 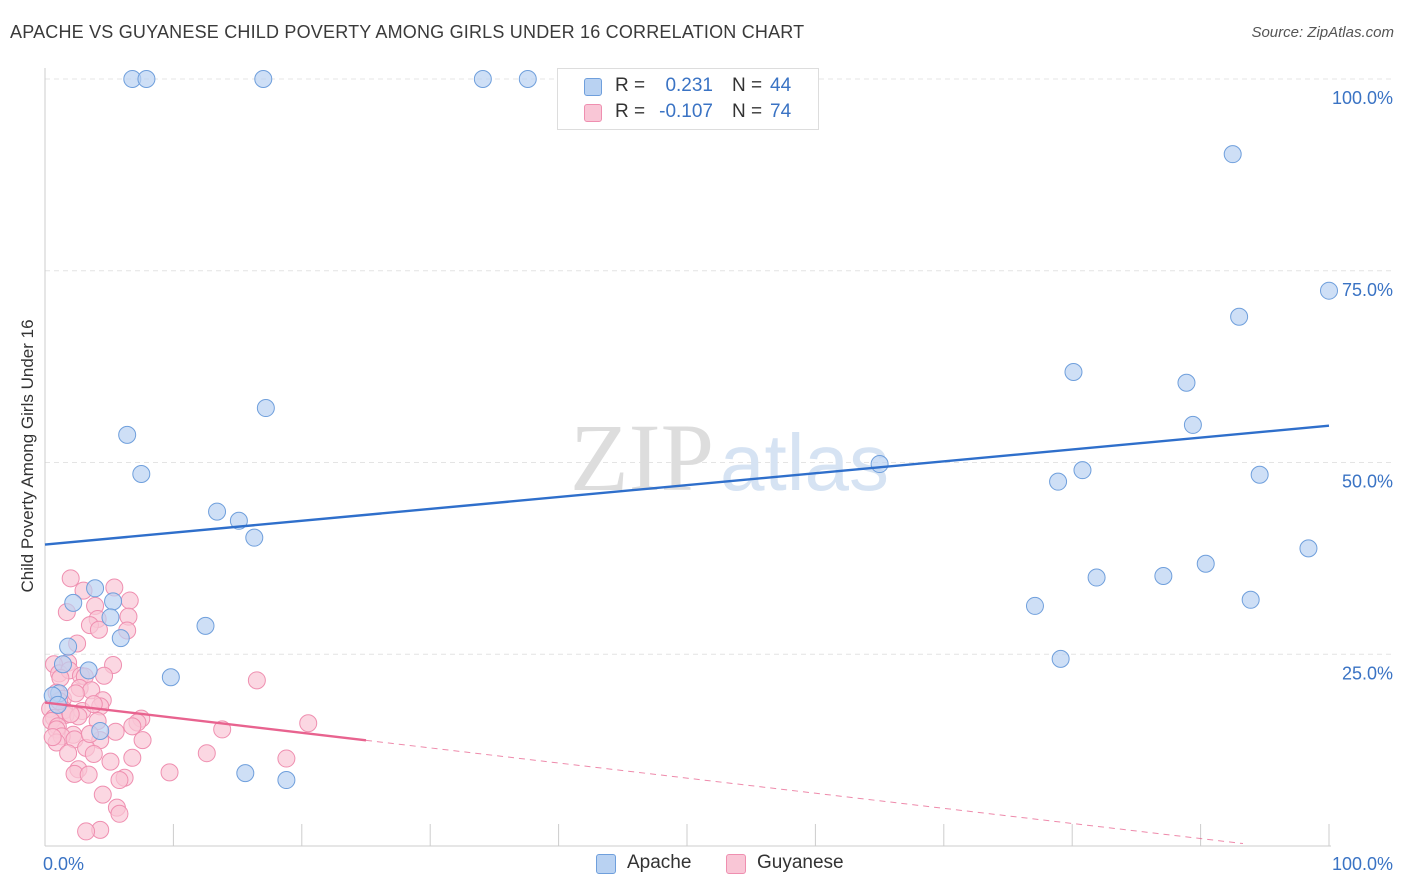 I want to click on series-legend: Apache Guyanese, so click(x=703, y=865).